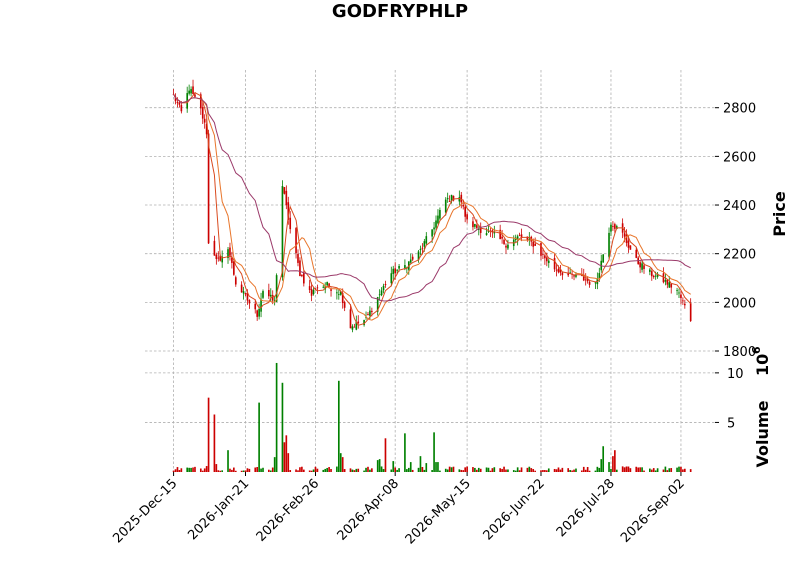 The image size is (800, 575). Describe the element at coordinates (218, 509) in the screenshot. I see `date-tick-label: 2026-Jan-21` at that location.